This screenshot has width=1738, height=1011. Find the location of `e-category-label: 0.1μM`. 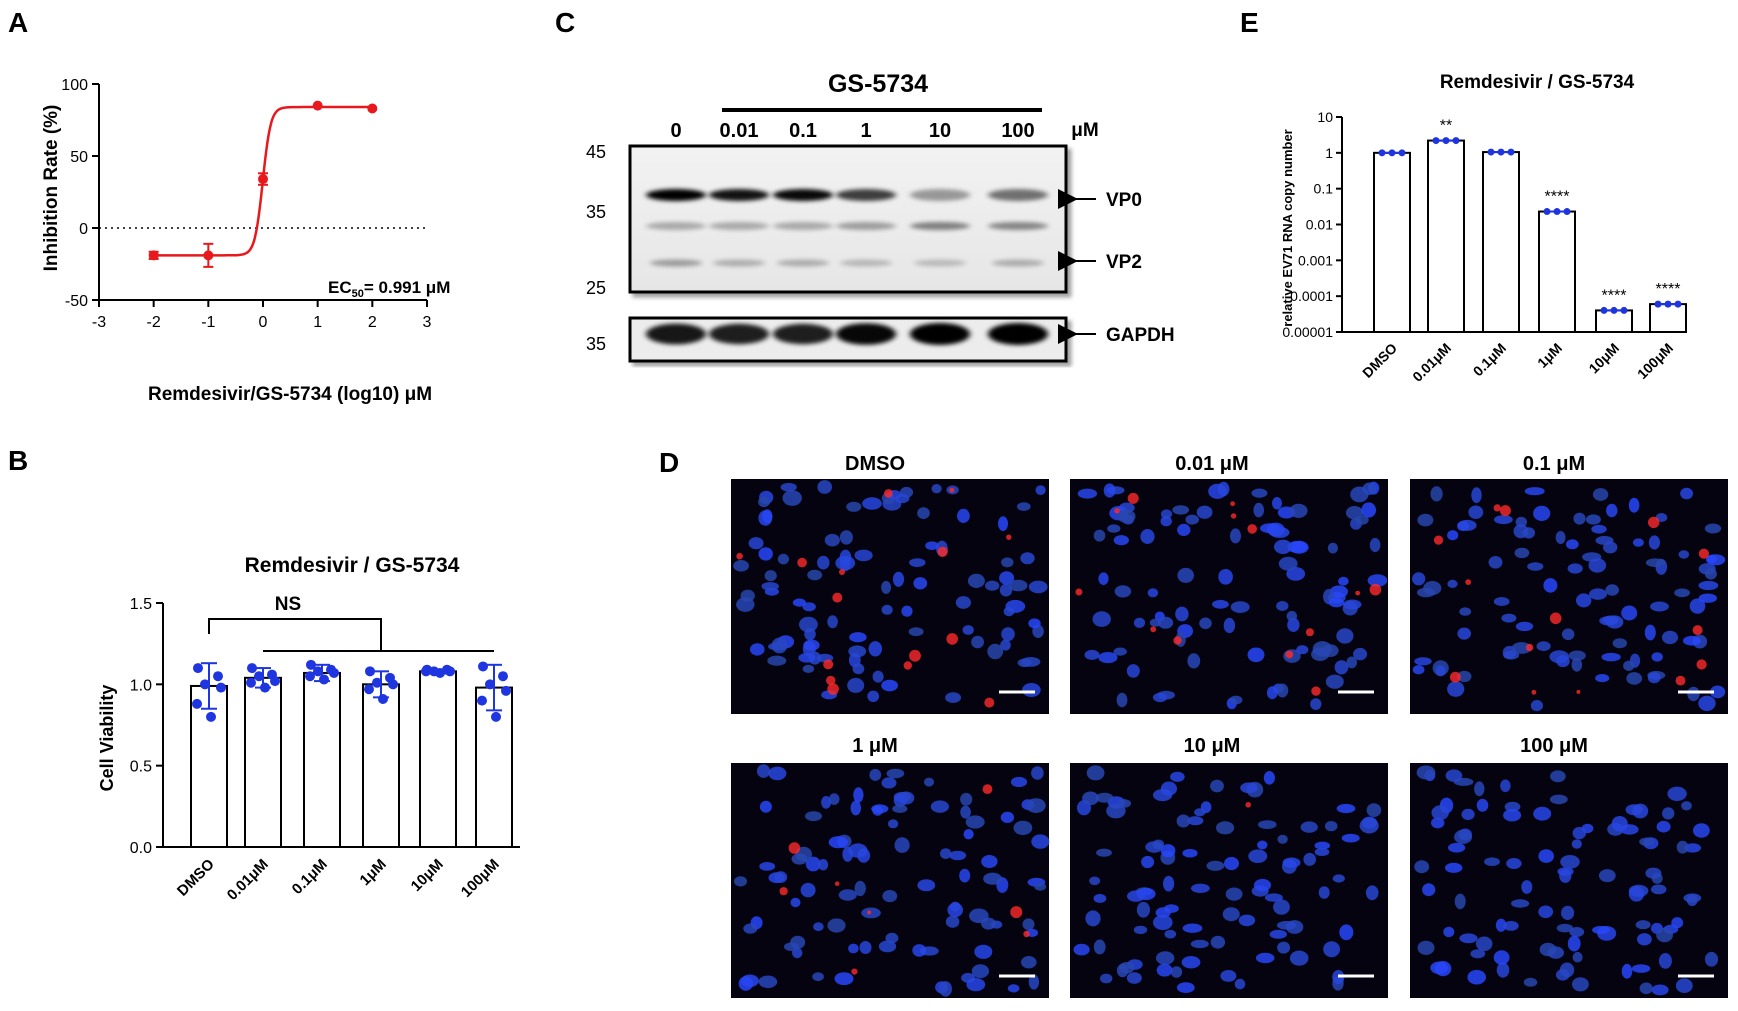

e-category-label: 0.1μM is located at coordinates (1489, 359).